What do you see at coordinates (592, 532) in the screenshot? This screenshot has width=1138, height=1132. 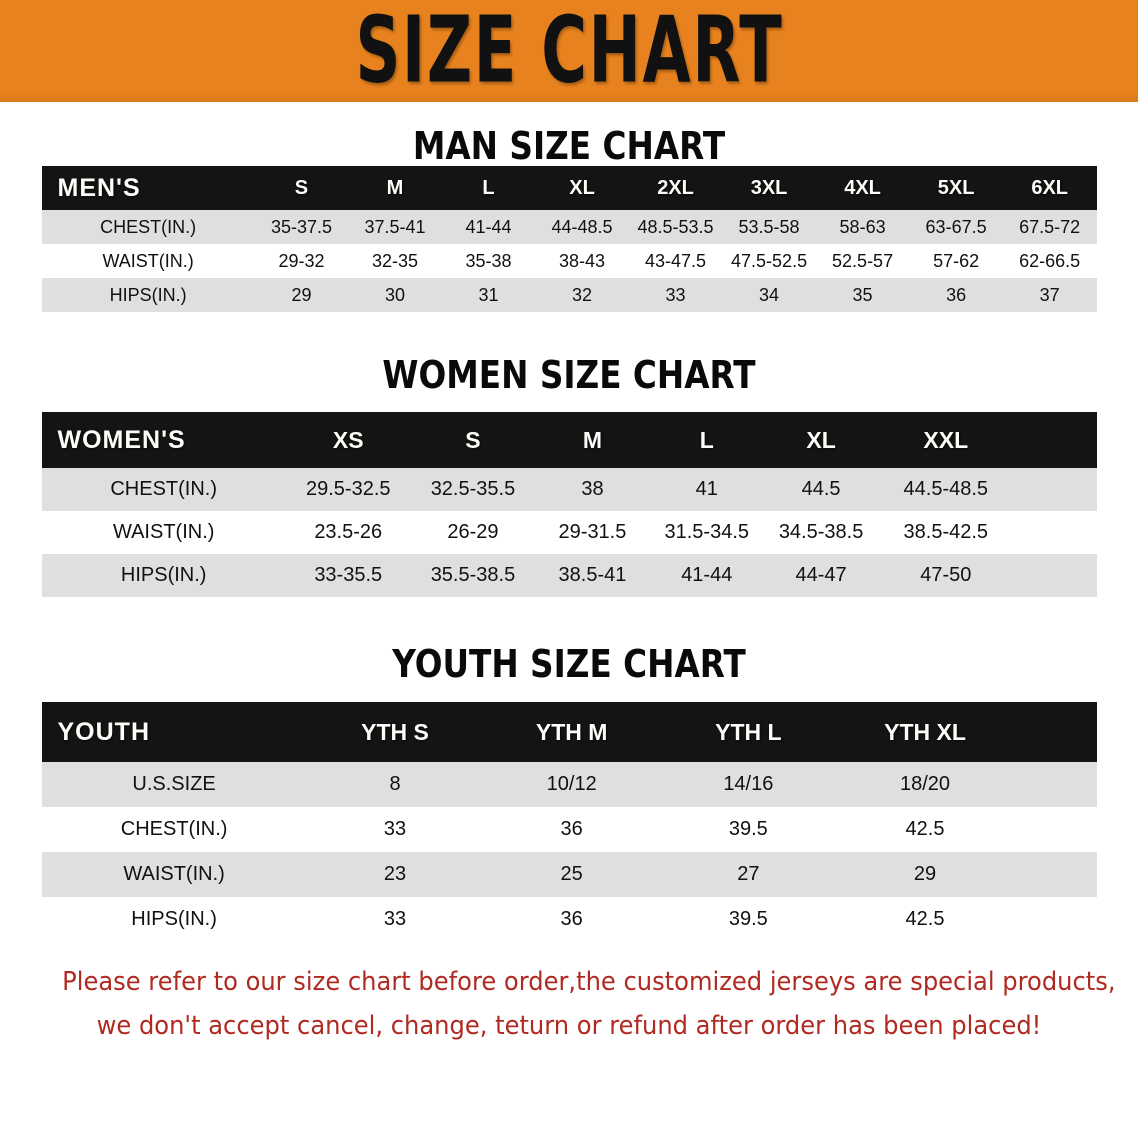 I see `women-waist-2: 29-31.5` at bounding box center [592, 532].